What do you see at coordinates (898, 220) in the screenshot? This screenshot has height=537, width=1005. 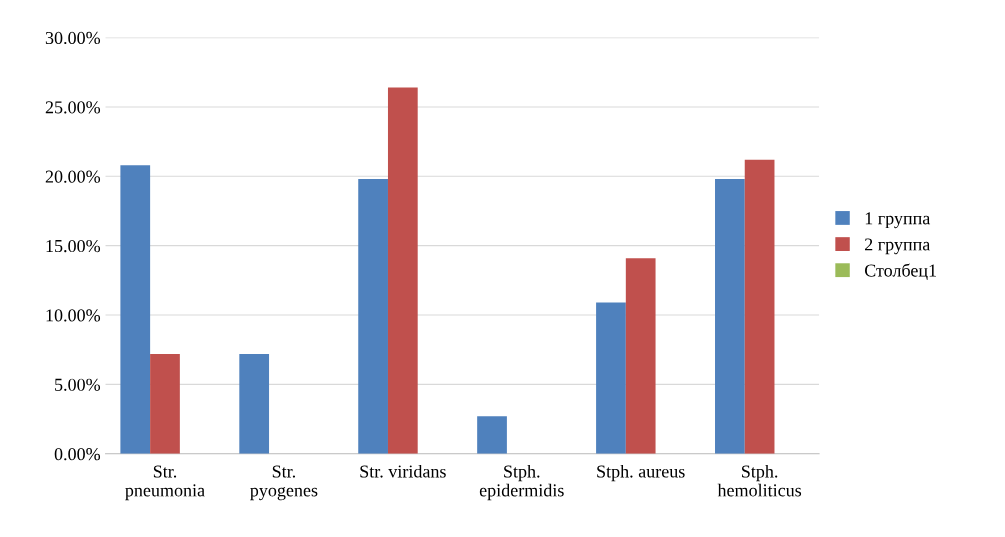 I see `legend-label: 1 группа` at bounding box center [898, 220].